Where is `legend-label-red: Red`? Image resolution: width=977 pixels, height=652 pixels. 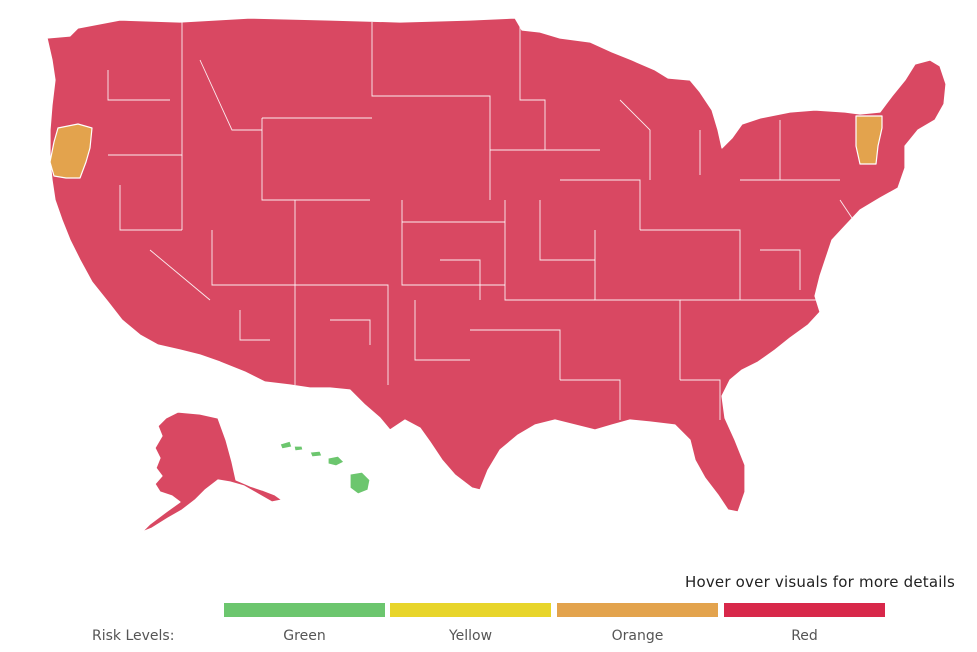 legend-label-red: Red is located at coordinates (804, 636).